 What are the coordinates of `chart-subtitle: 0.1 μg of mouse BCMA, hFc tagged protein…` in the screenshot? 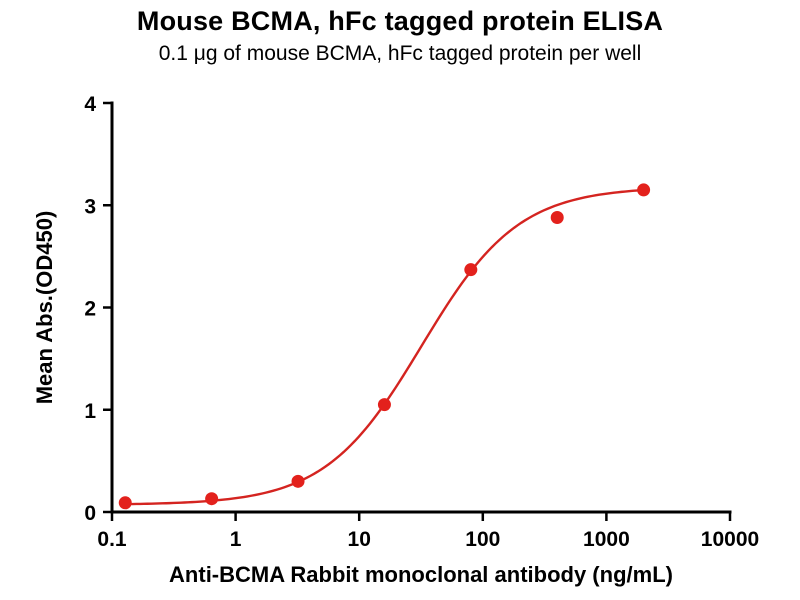 It's located at (400, 53).